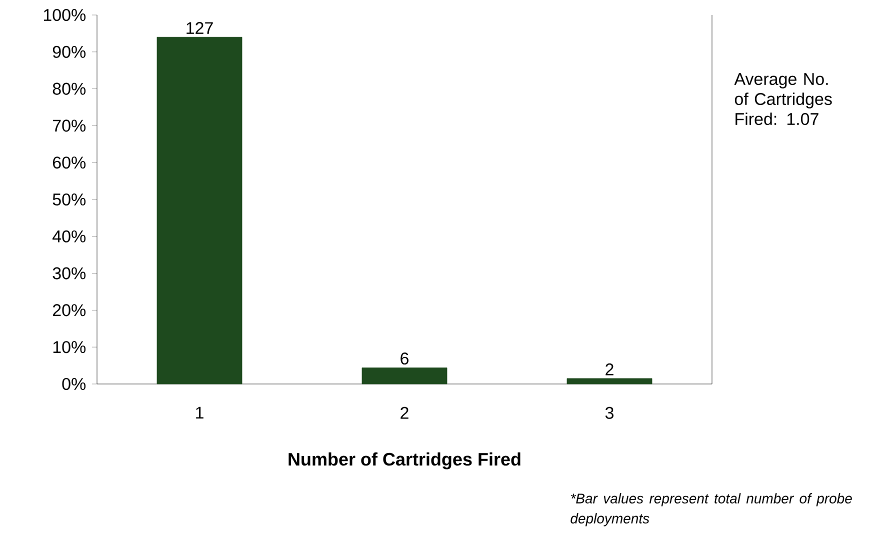 This screenshot has height=543, width=891. What do you see at coordinates (610, 369) in the screenshot?
I see `annotation: 2` at bounding box center [610, 369].